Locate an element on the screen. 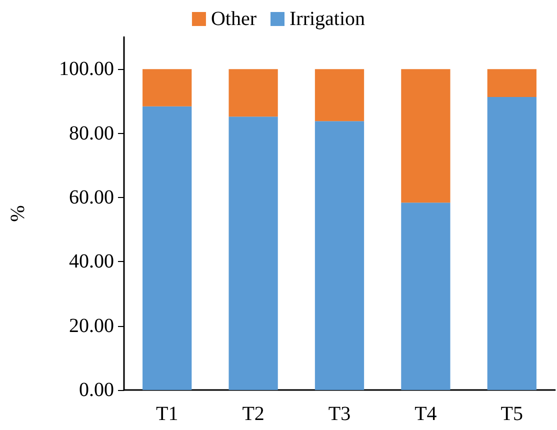  y-tick-label: 80.00 is located at coordinates (91, 133).